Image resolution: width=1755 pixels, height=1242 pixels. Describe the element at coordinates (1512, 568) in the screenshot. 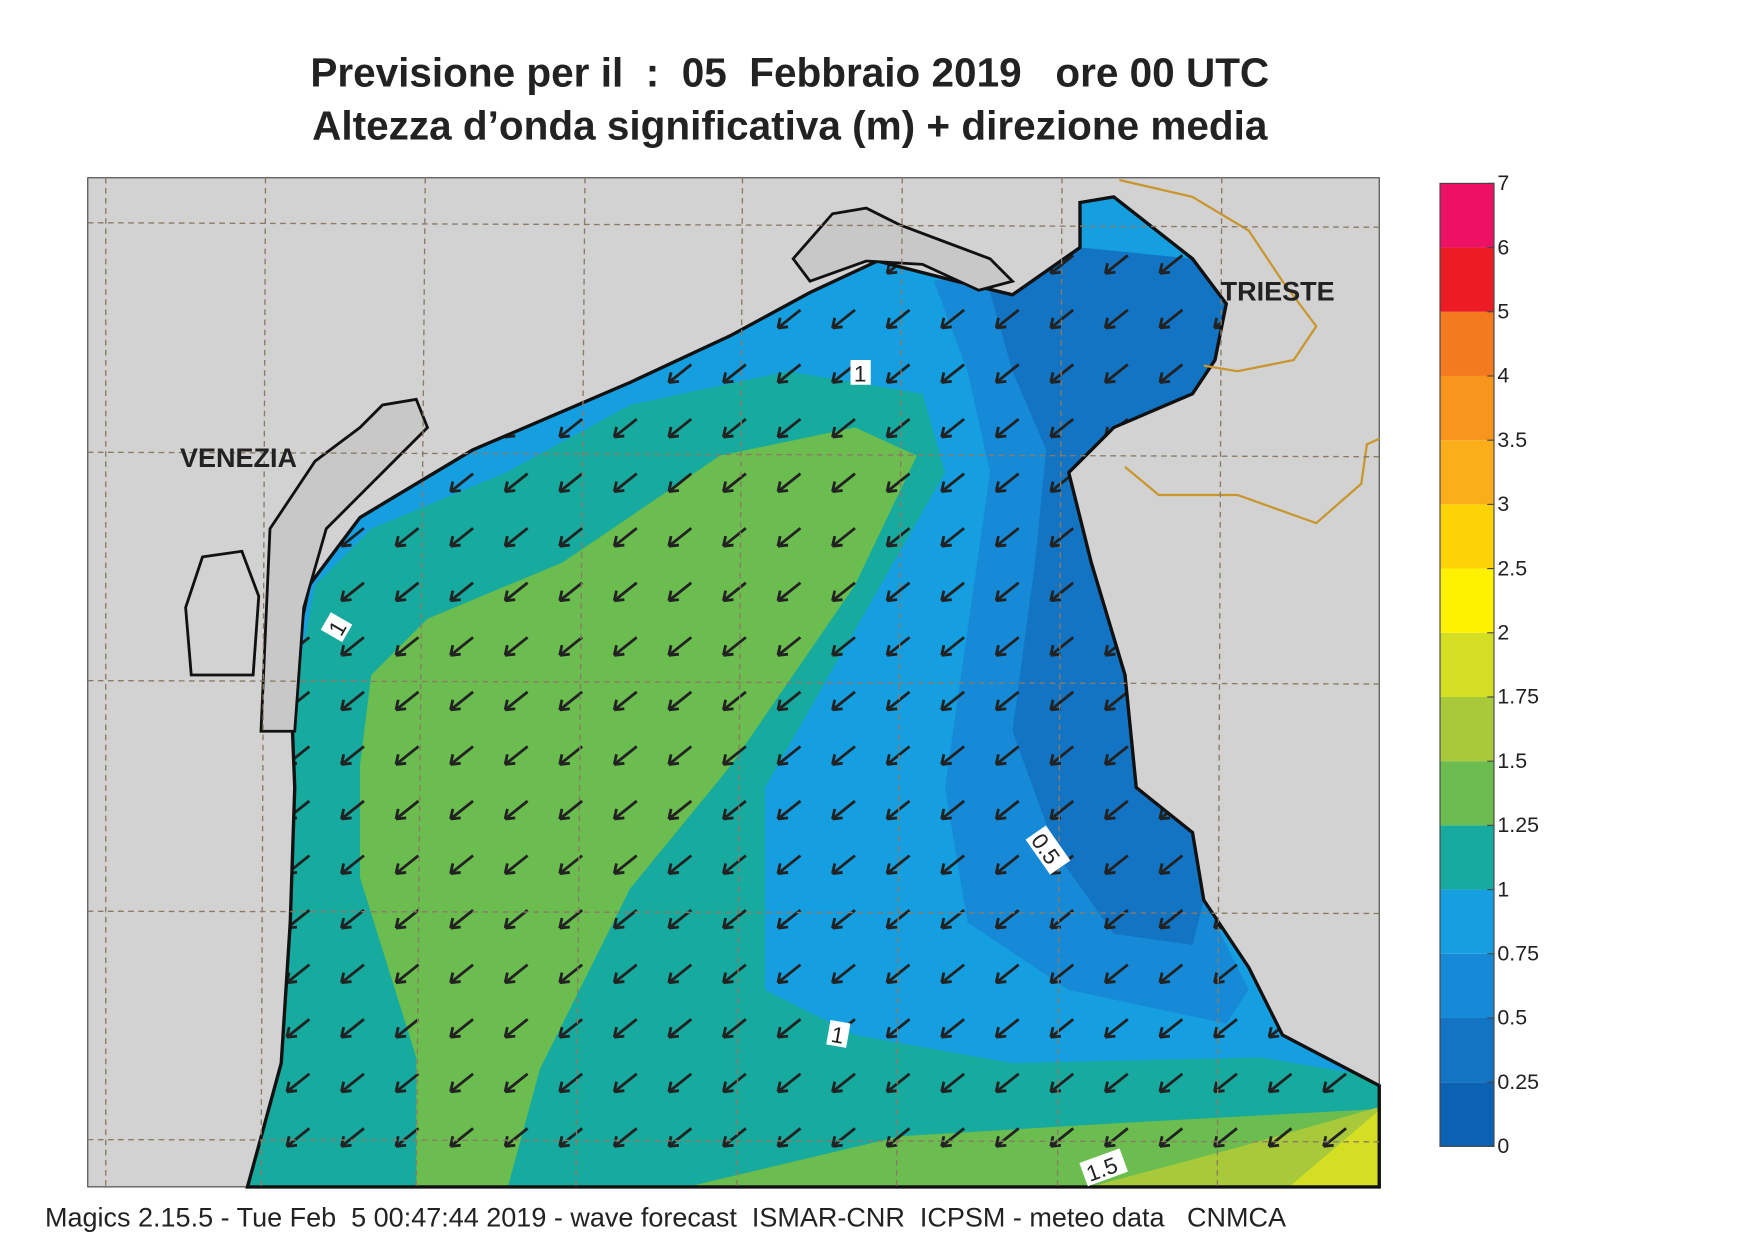

I see `colorbar-label: 2.5` at that location.